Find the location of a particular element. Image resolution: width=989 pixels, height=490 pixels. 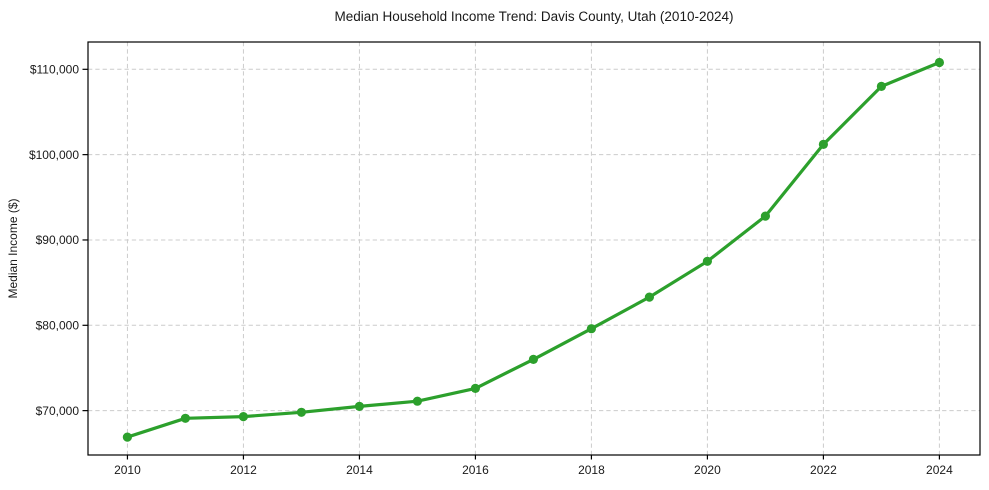

y-tick-label: $100,000 is located at coordinates (54, 155).